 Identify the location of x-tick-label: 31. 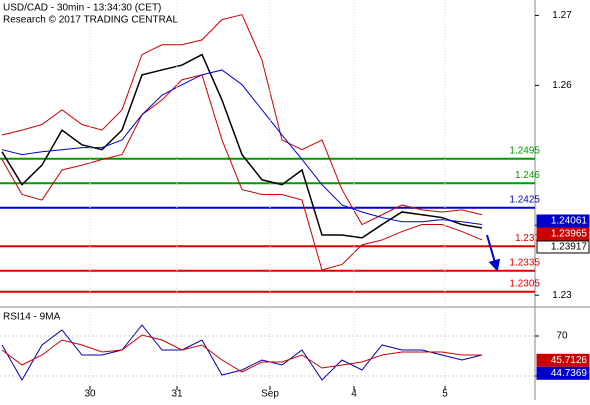
(177, 394).